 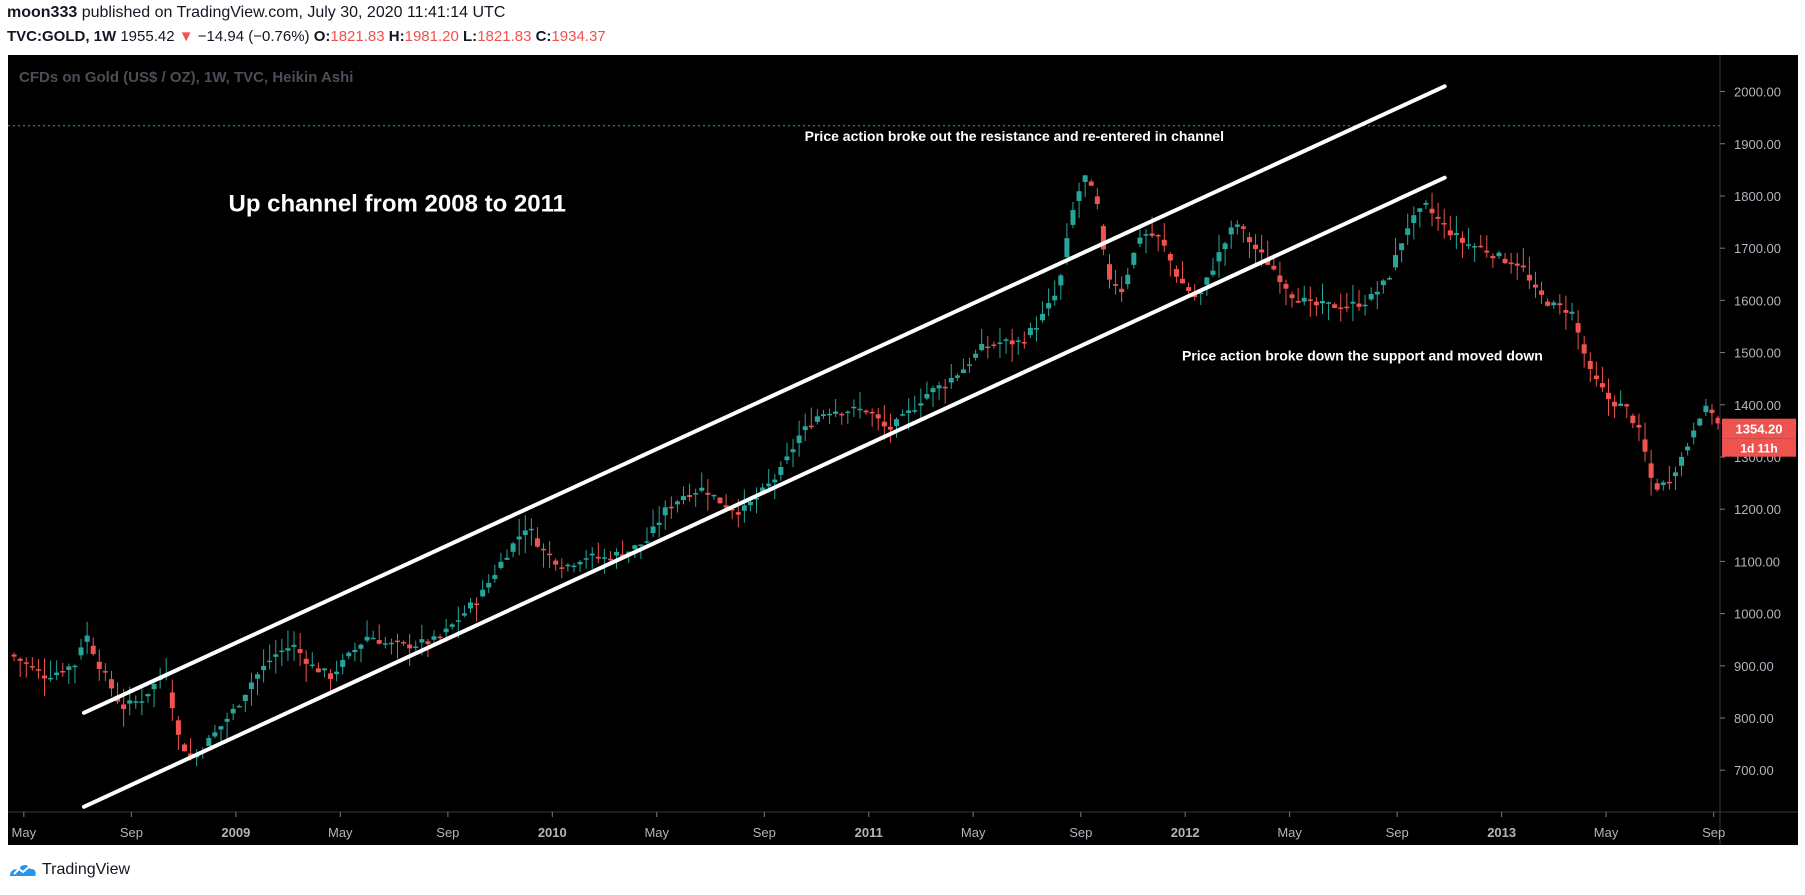 What do you see at coordinates (42, 12) in the screenshot?
I see `author-name: moon333` at bounding box center [42, 12].